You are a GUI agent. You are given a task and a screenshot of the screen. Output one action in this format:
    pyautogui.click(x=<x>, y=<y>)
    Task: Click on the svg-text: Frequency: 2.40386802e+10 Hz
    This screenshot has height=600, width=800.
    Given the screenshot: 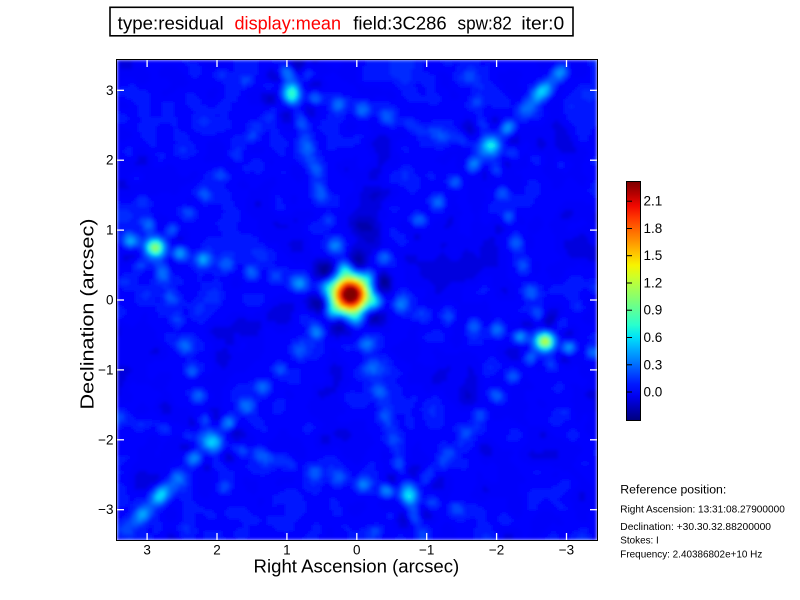 What is the action you would take?
    pyautogui.click(x=691, y=555)
    